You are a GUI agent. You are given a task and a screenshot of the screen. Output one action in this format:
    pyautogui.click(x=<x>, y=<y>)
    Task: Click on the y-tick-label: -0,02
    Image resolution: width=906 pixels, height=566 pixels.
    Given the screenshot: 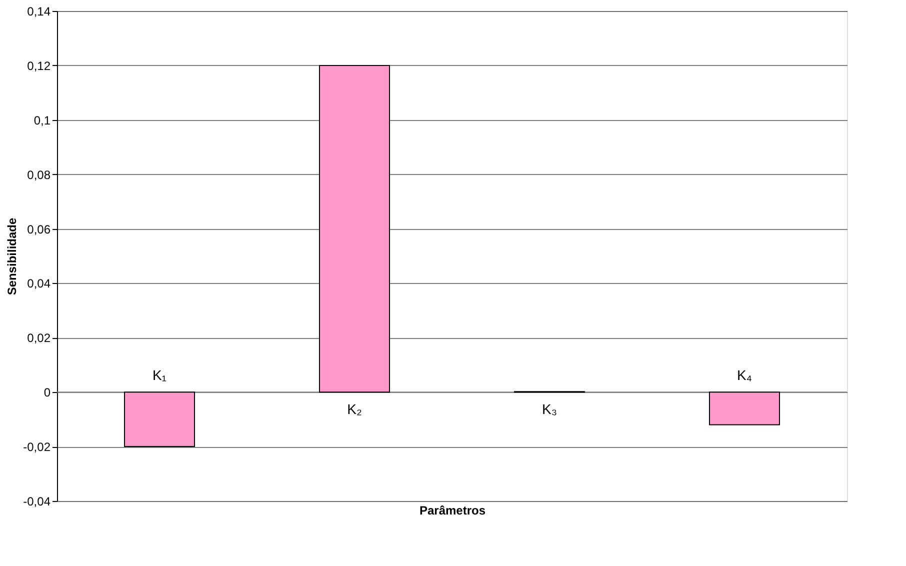 What is the action you would take?
    pyautogui.click(x=37, y=447)
    